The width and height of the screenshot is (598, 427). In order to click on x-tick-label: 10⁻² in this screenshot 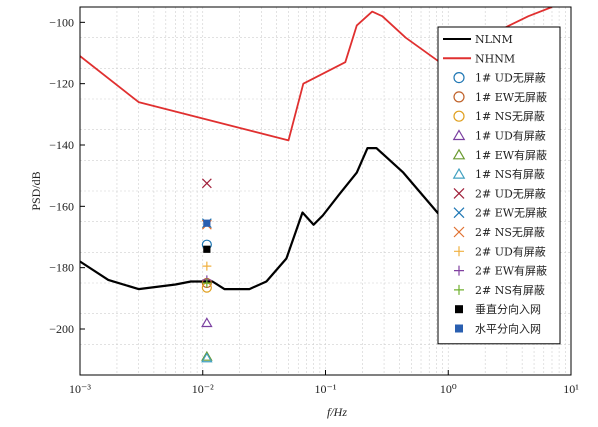, I will do `click(203, 389)`.